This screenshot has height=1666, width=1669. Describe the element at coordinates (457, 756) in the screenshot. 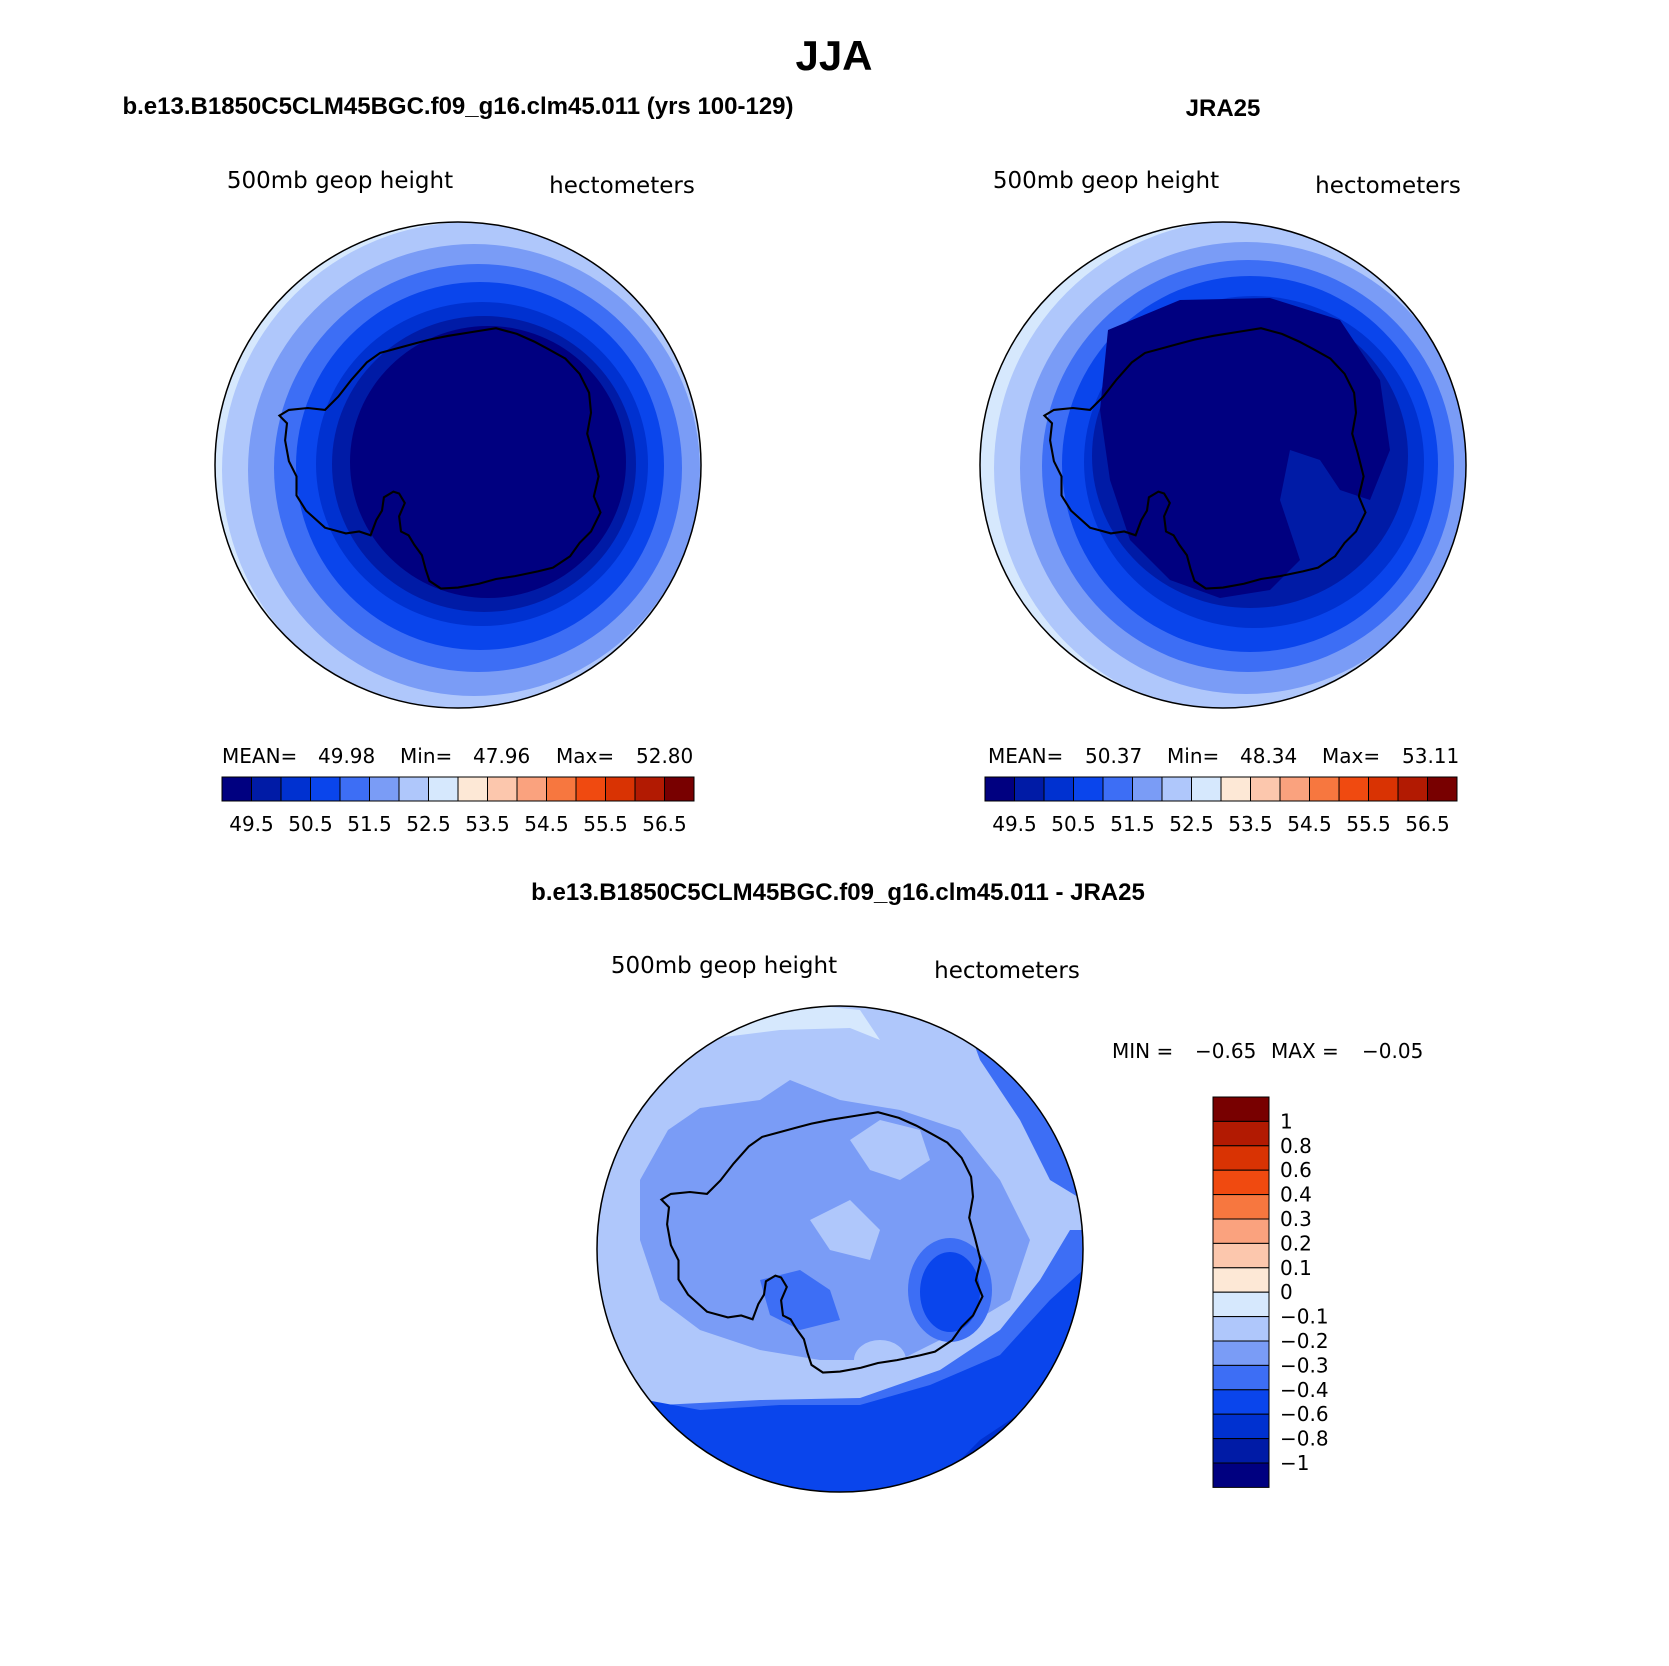

I see `stats-line: MEAN= 49.98 Min= 47.96 Max= 52.80` at that location.